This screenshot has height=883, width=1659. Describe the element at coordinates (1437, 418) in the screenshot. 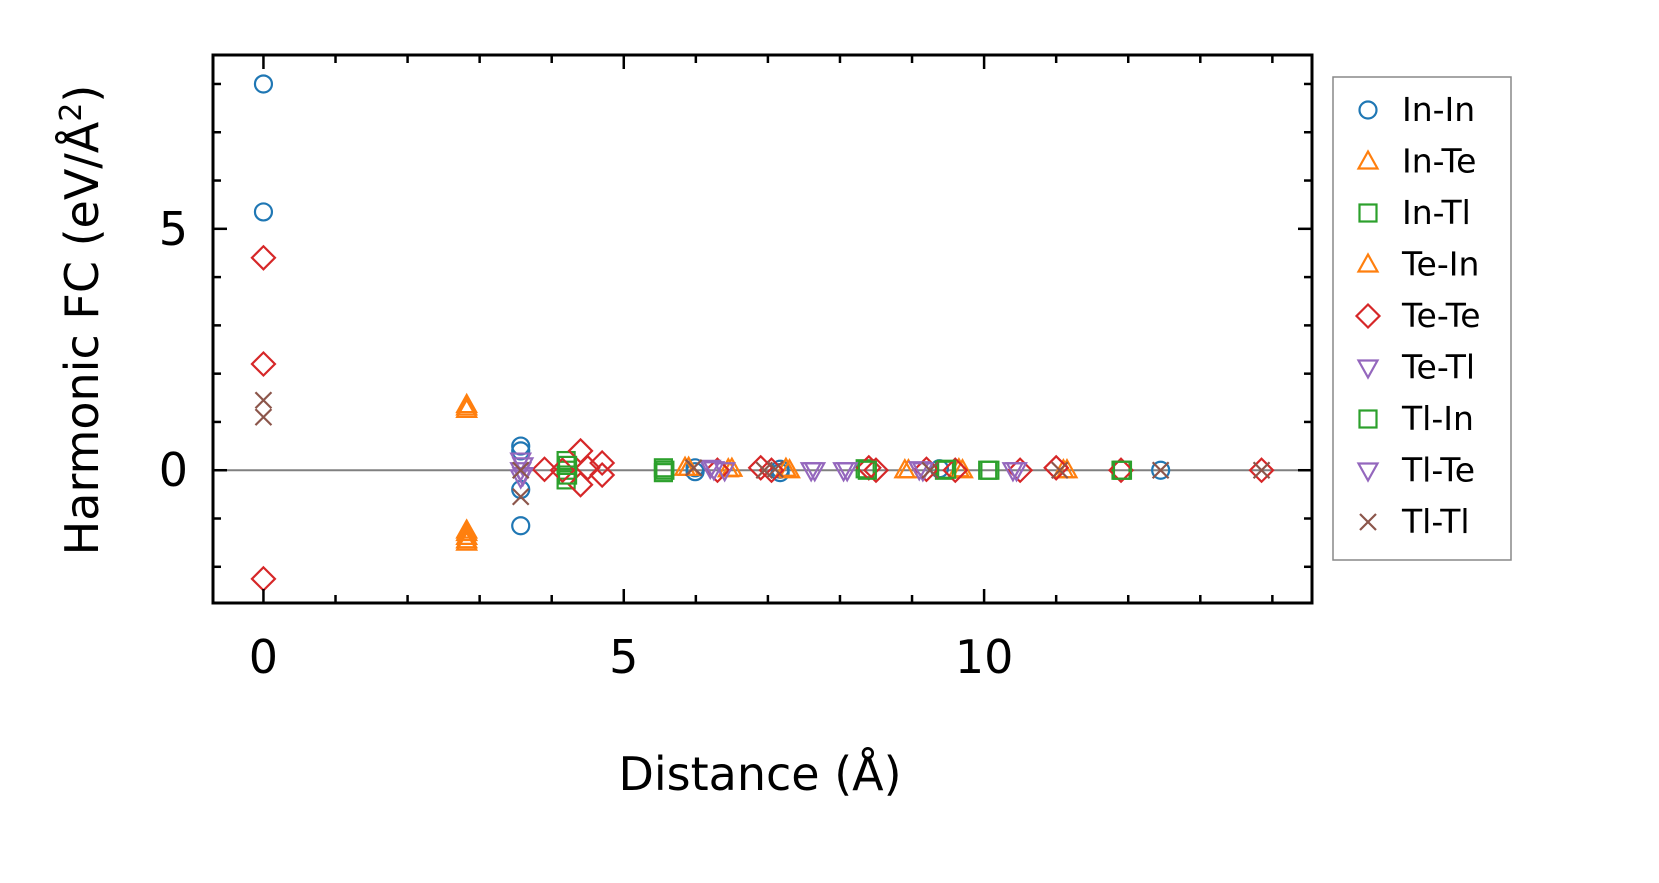

I see `legend-label: Tl-In` at that location.